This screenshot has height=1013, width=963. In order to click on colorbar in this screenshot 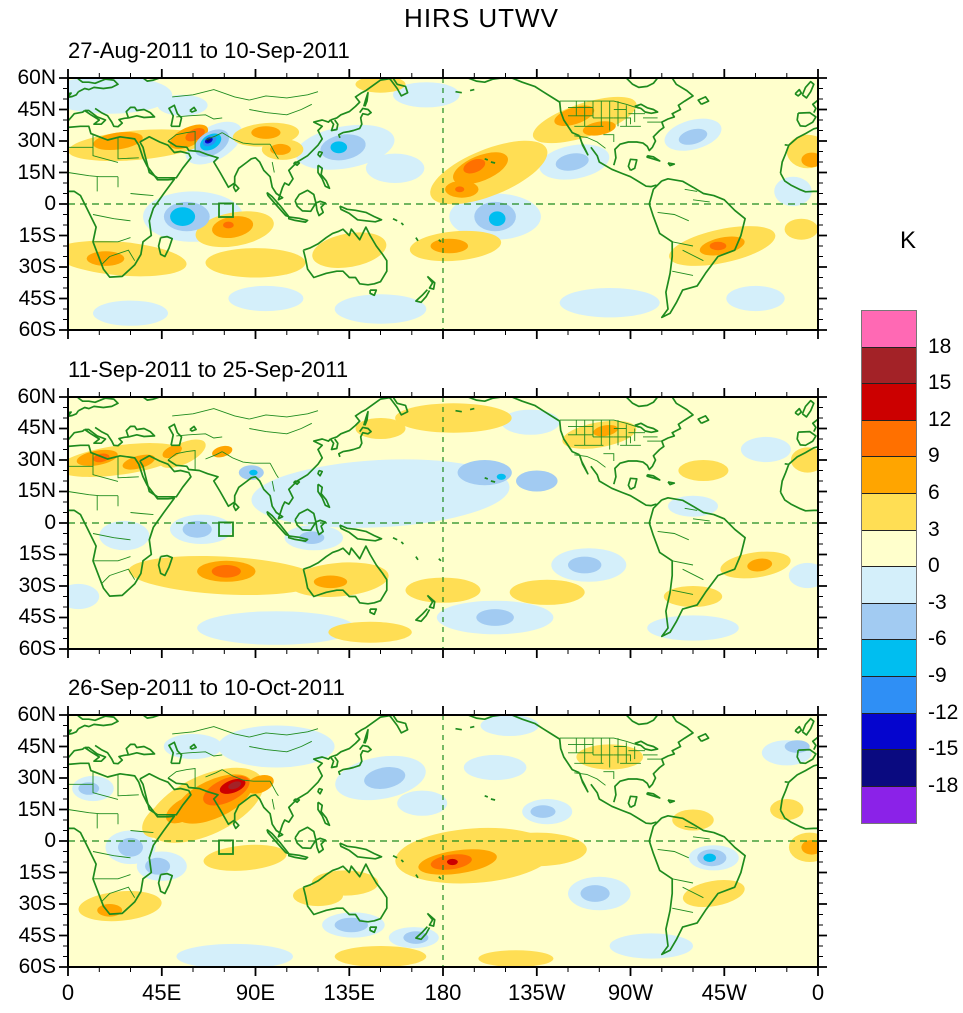, I will do `click(889, 567)`.